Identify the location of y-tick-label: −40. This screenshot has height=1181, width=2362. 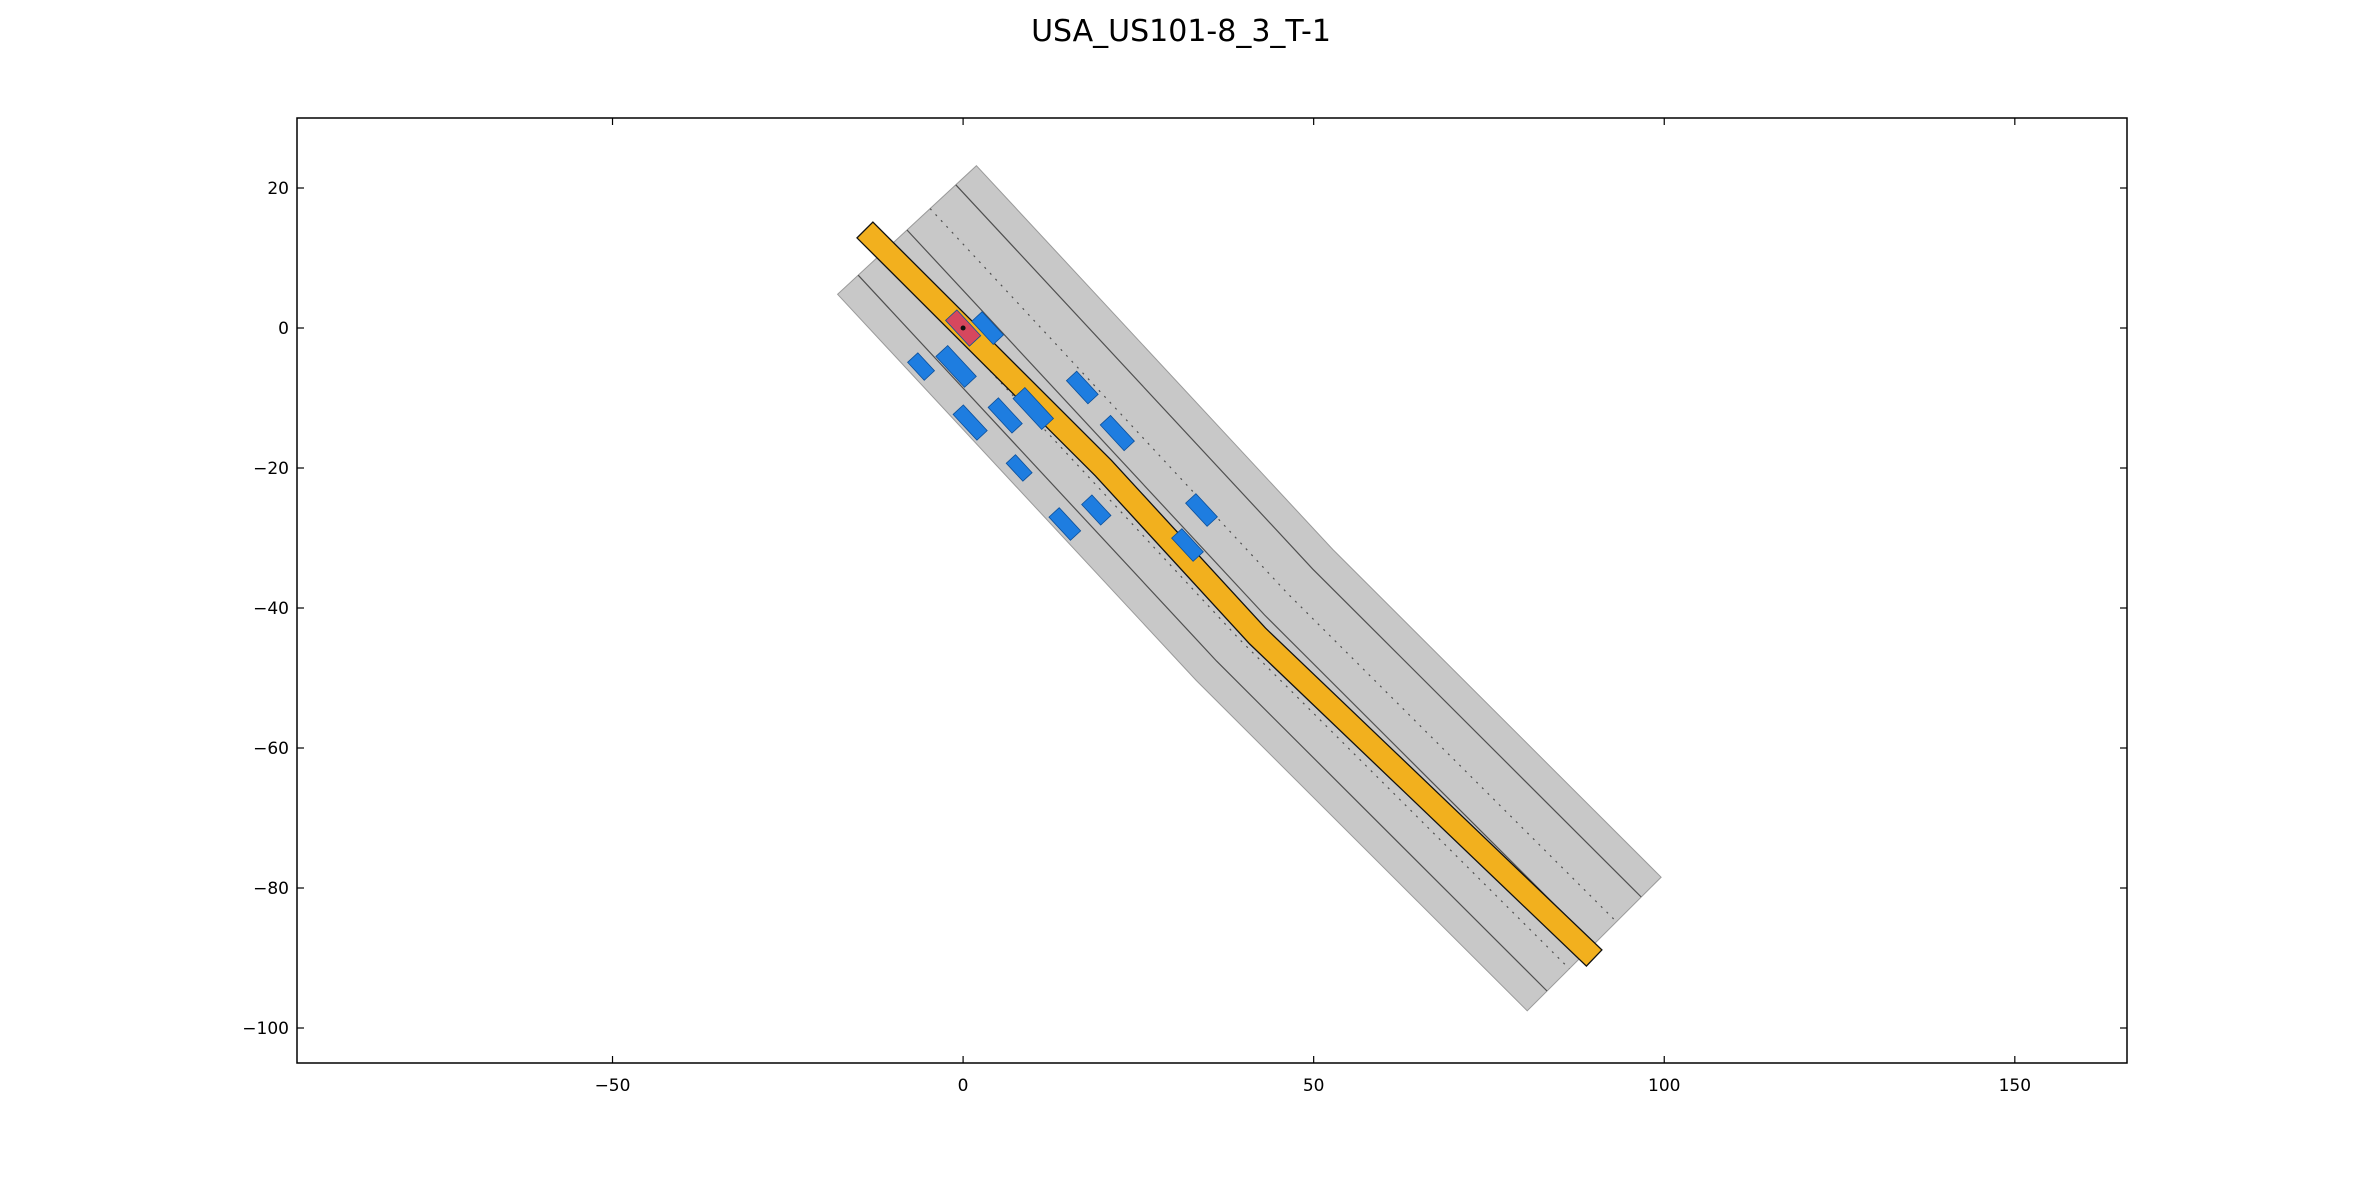
(271, 609).